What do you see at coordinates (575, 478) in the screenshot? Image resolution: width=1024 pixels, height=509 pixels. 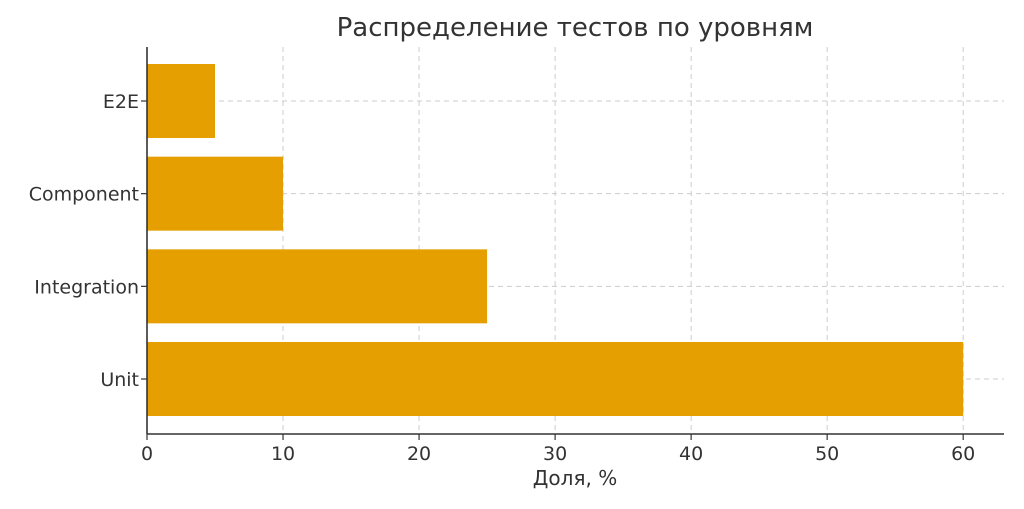 I see `x-axis-label: Доля, %` at bounding box center [575, 478].